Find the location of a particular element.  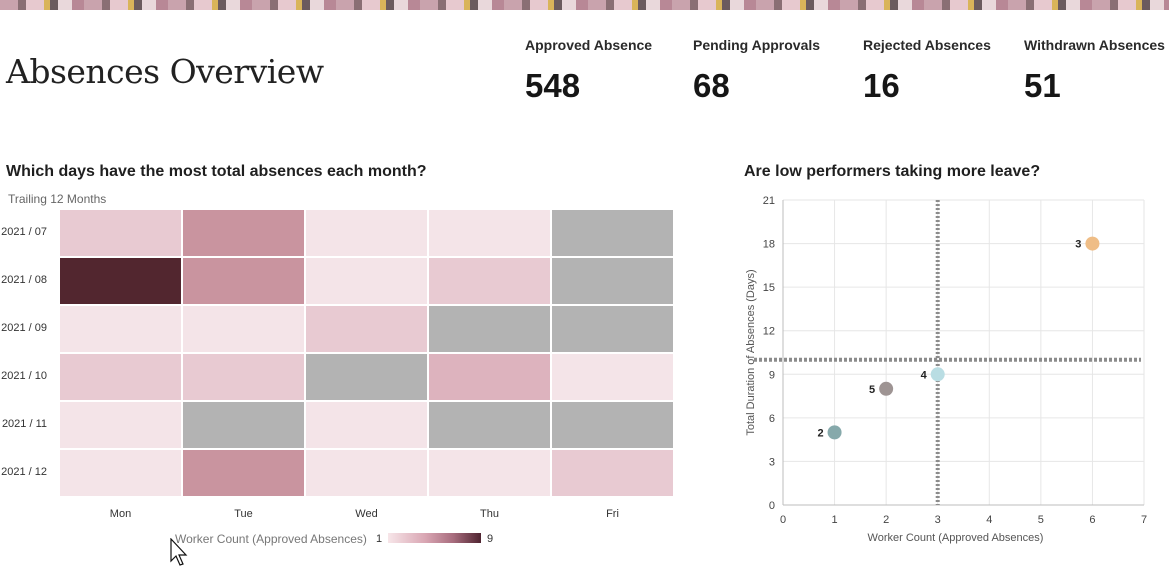

y-tick-label: 9 is located at coordinates (772, 375).